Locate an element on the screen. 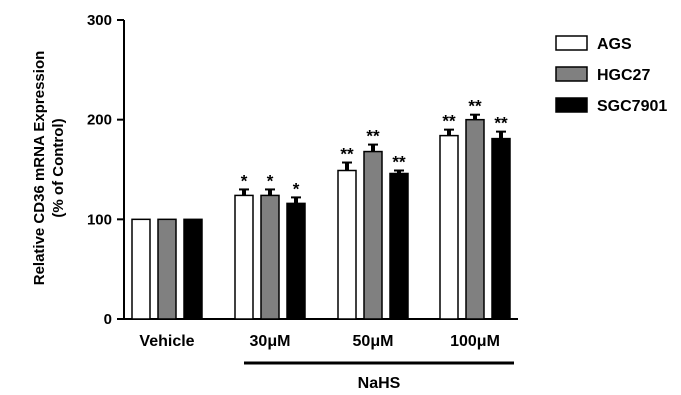 This screenshot has width=681, height=395. y-axis-ticks: 0 100 200 300 is located at coordinates (105, 170).